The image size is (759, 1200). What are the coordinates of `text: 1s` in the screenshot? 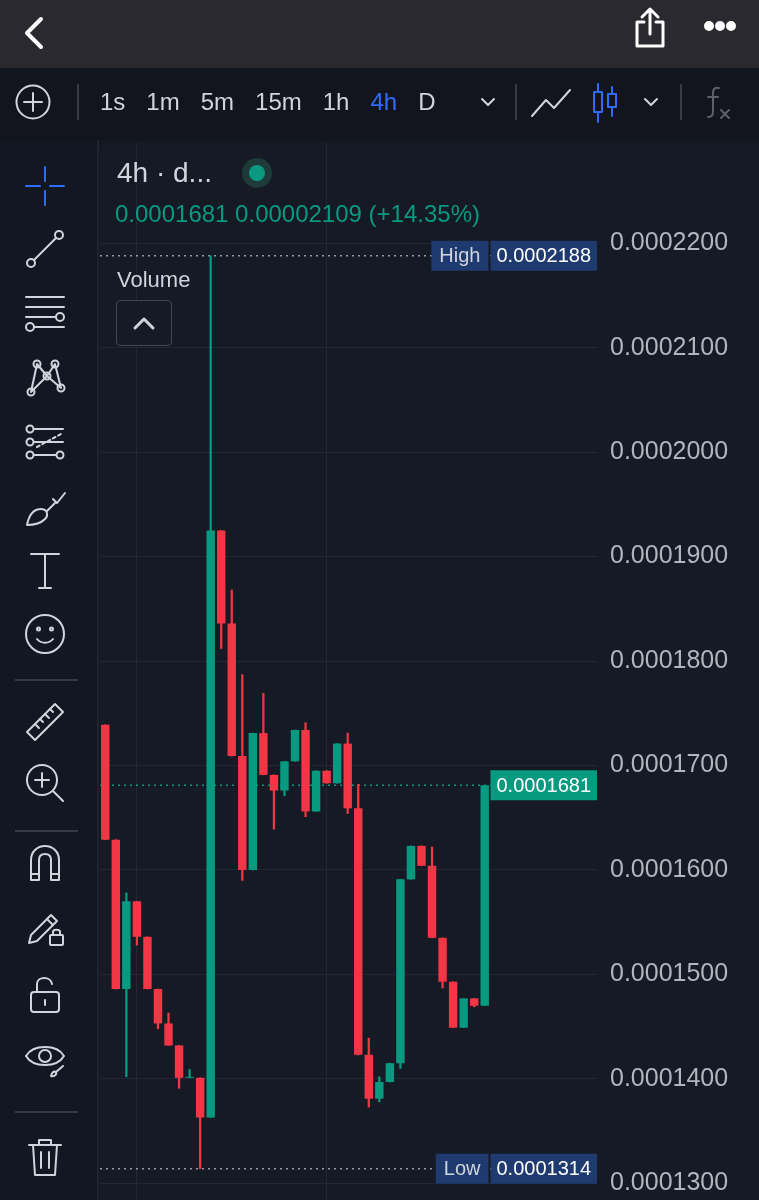 It's located at (113, 102).